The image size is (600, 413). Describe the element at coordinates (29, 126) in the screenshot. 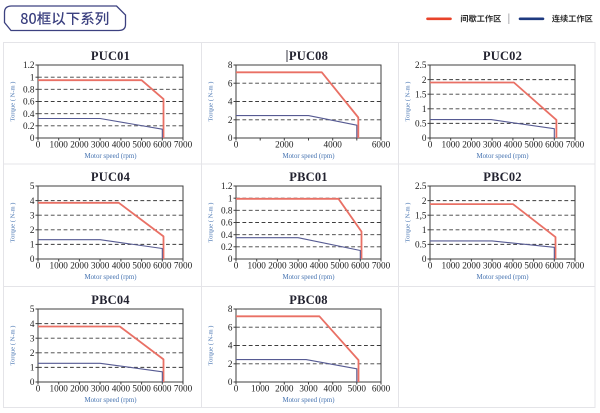

I see `svg-text: 0.2` at that location.